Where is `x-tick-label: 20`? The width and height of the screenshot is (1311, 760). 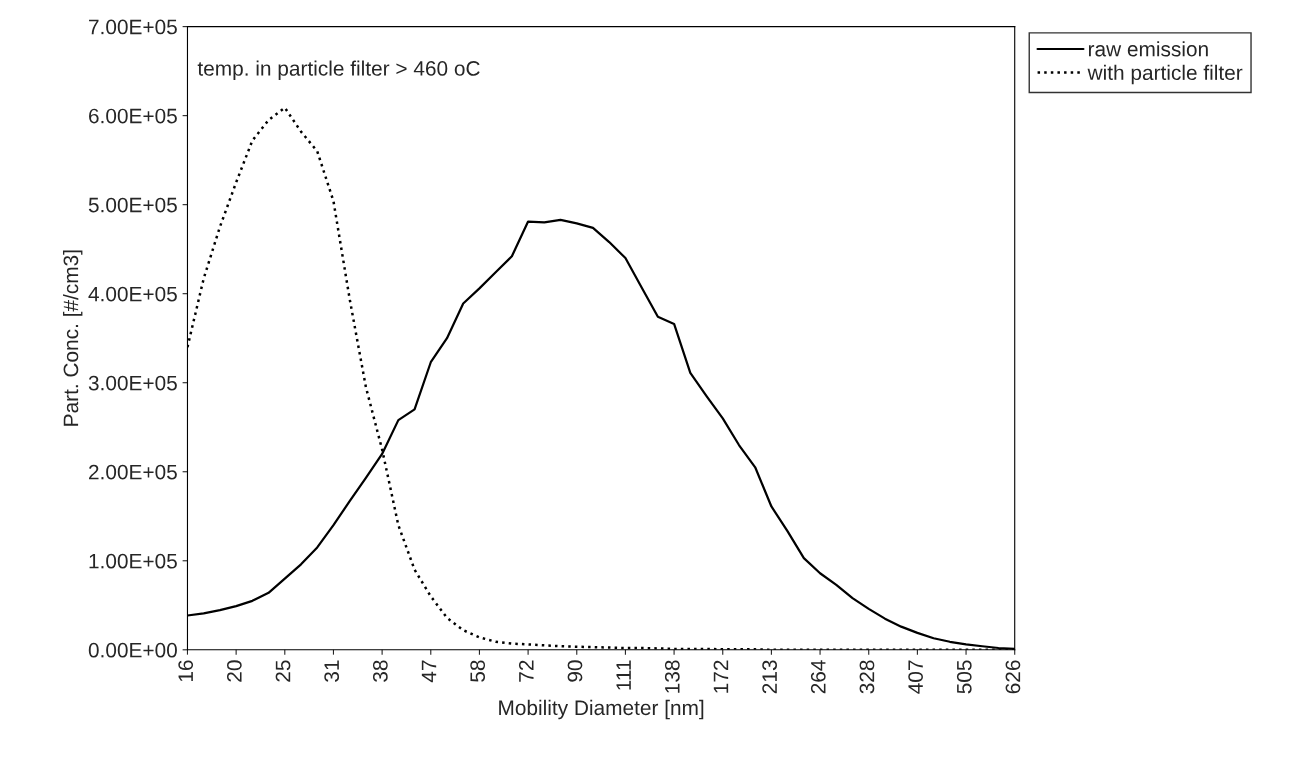 x-tick-label: 20 is located at coordinates (234, 671).